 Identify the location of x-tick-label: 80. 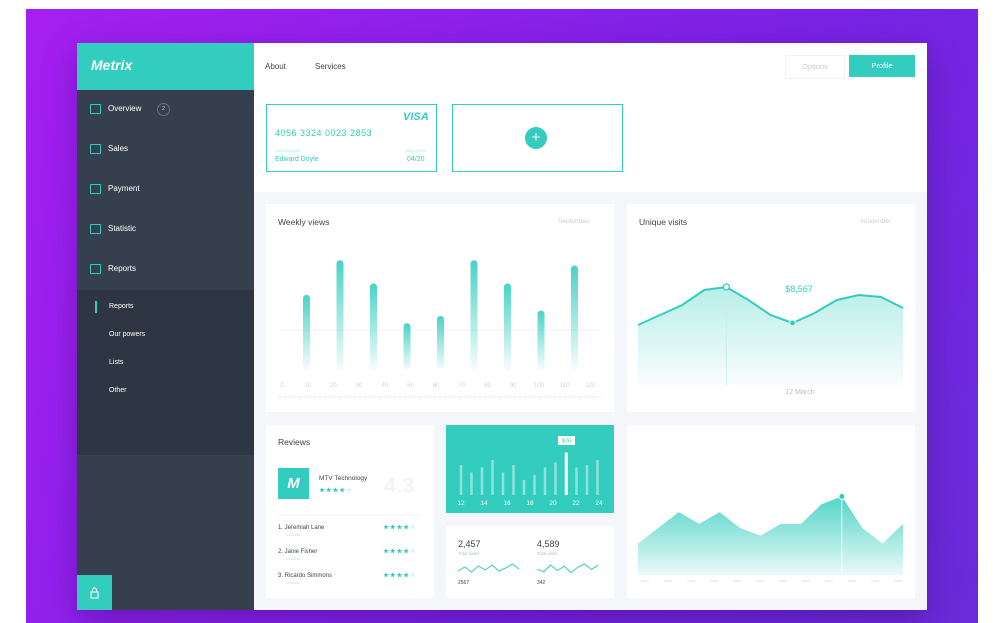
(487, 386).